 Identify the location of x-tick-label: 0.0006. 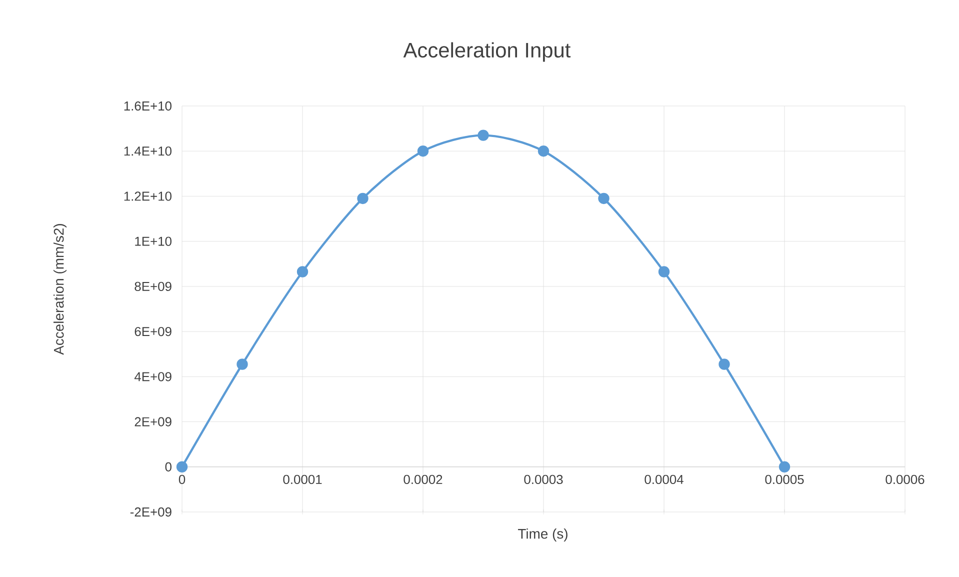
(905, 479).